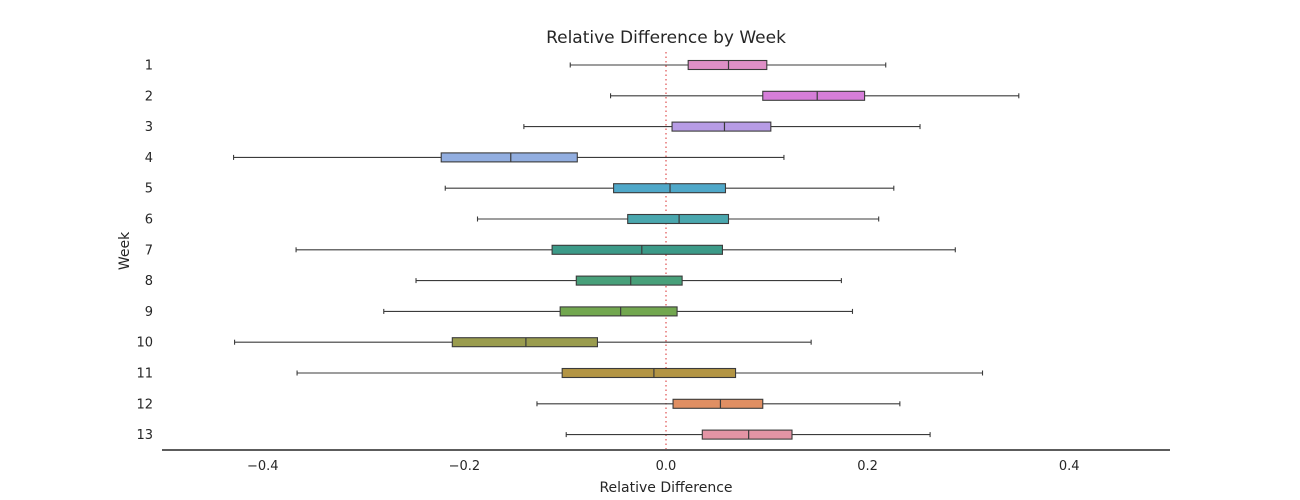 Image resolution: width=1300 pixels, height=500 pixels. Describe the element at coordinates (125, 250) in the screenshot. I see `y-axis-label: Week` at that location.